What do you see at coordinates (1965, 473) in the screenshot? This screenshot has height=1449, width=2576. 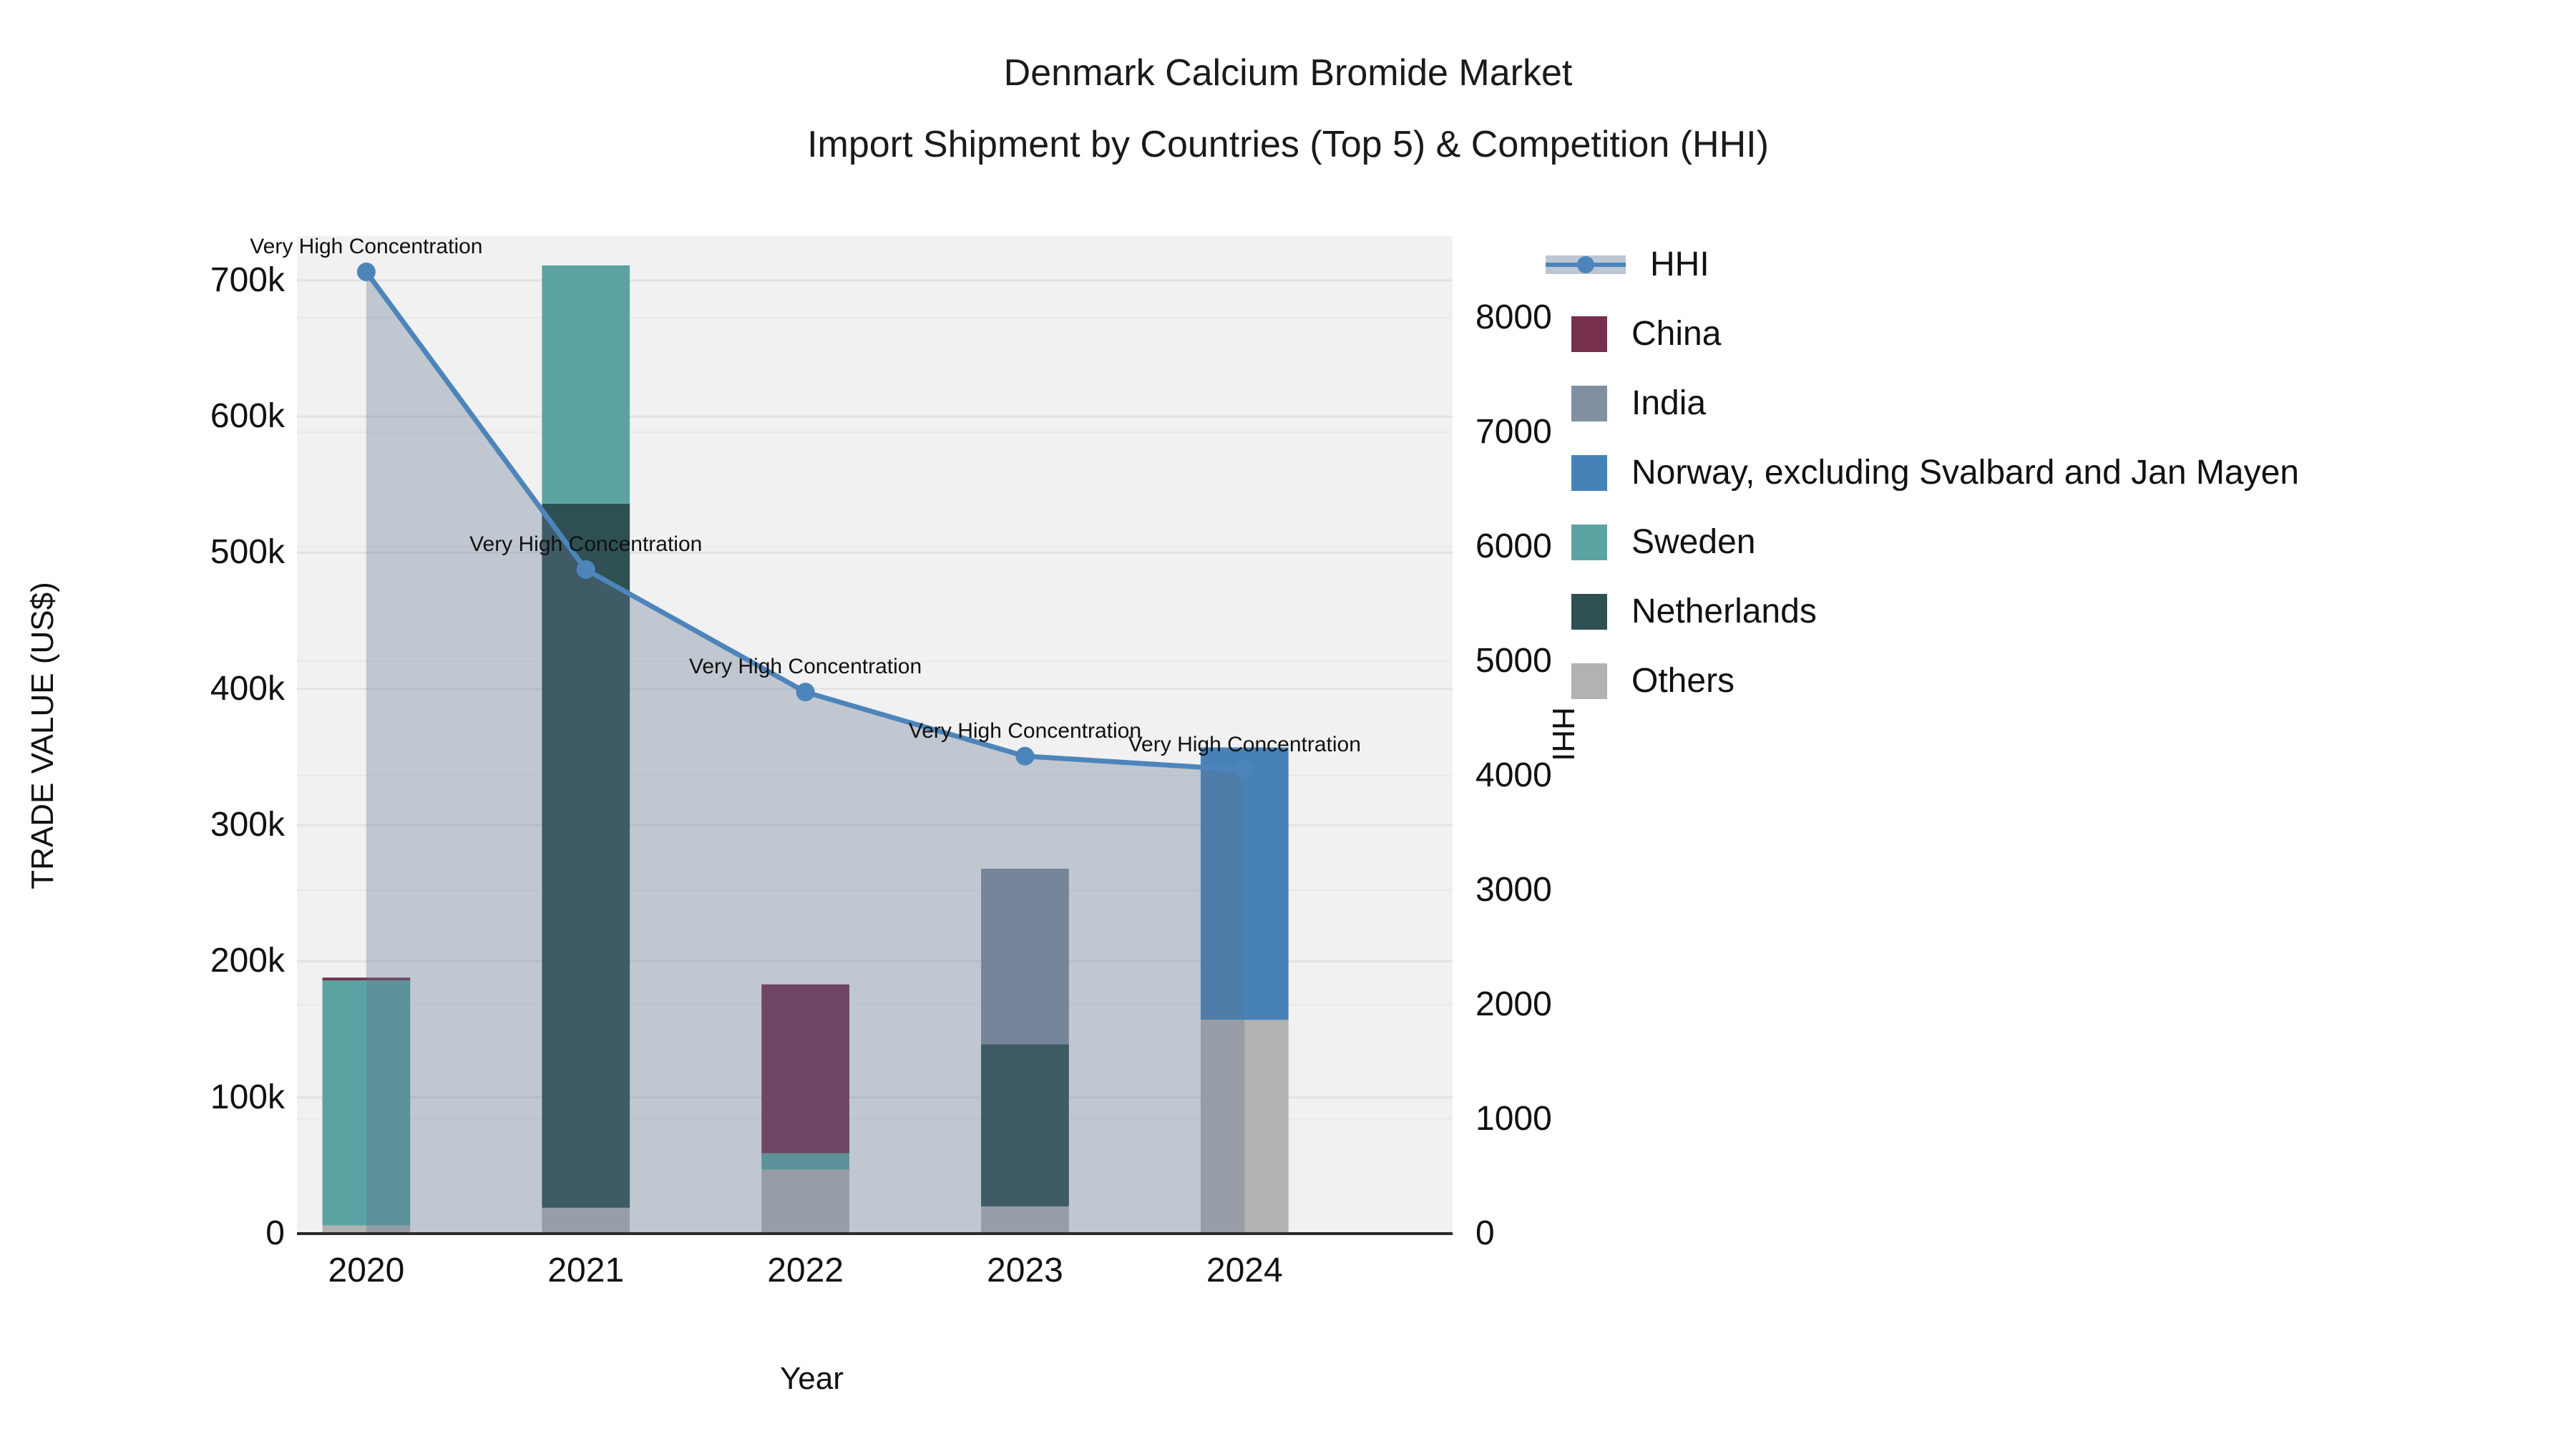 I see `legend-label: Norway, excluding Svalbard and Jan Mayen` at bounding box center [1965, 473].